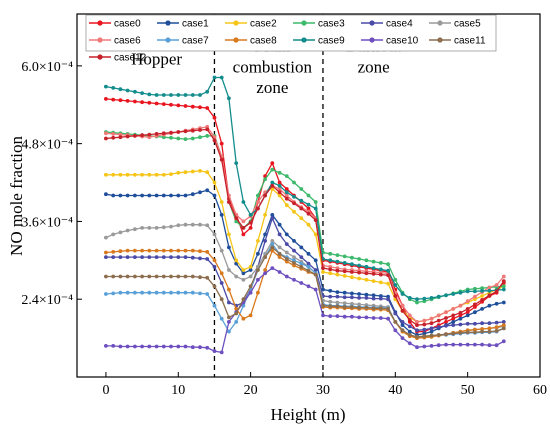 This screenshot has height=434, width=550. I want to click on legend-item-case2: case2, so click(251, 24).